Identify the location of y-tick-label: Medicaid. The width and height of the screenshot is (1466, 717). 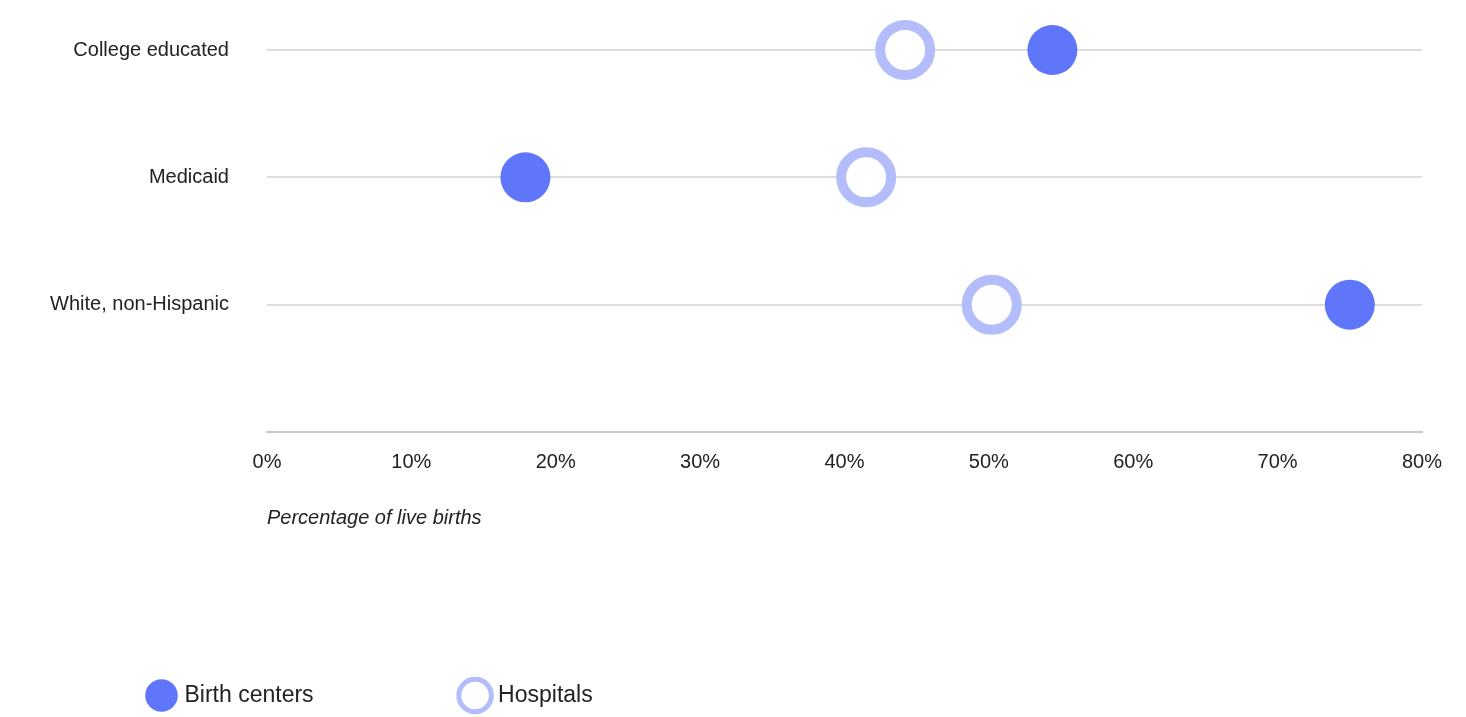
(188, 175).